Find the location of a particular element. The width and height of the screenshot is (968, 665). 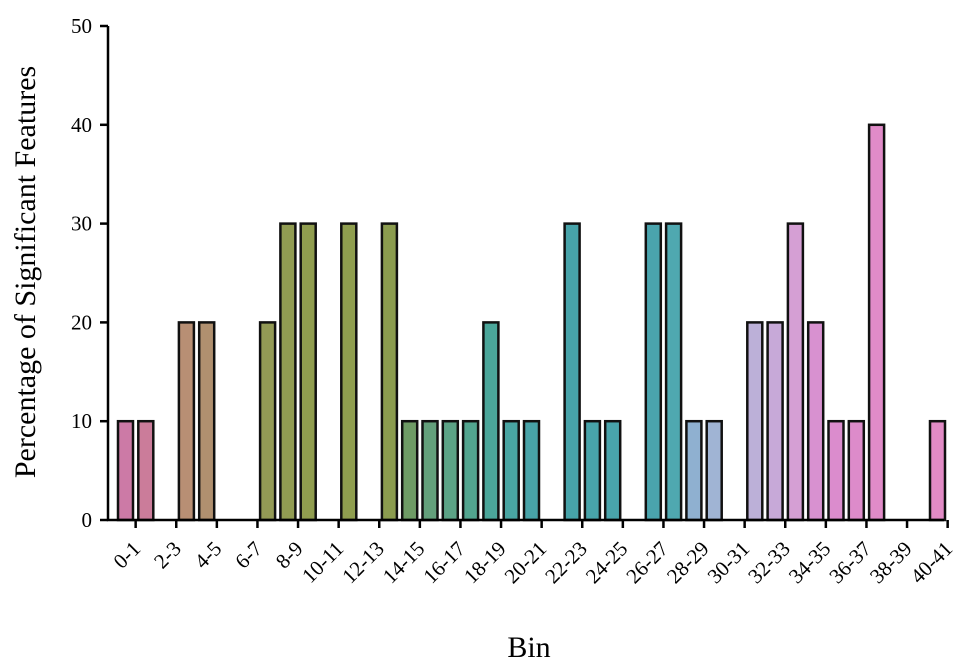

x-tick-label: 10-11 is located at coordinates (322, 562).